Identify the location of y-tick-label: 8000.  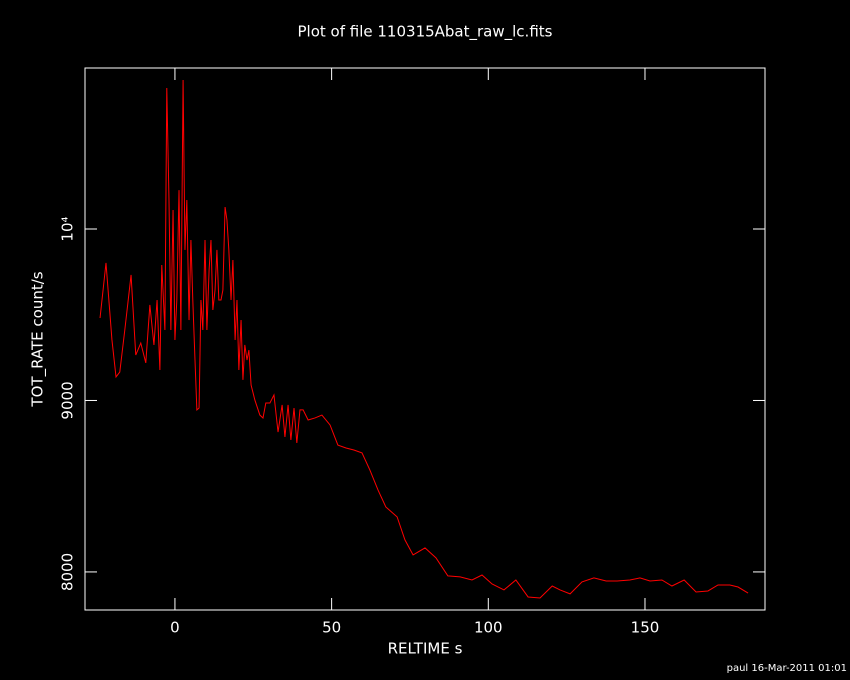
(68, 572).